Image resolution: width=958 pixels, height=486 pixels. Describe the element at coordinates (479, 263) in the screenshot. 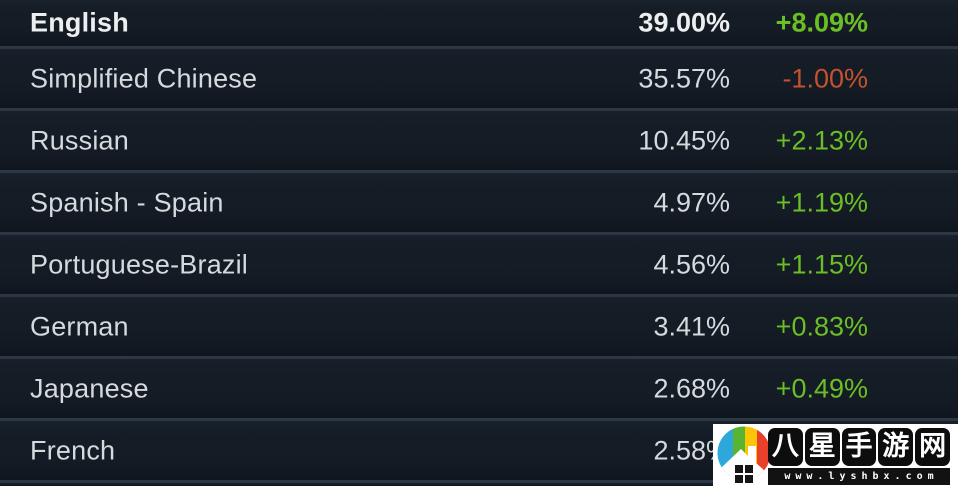

I see `table-row: Portuguese-Brazil 4.56% +1.15%` at that location.